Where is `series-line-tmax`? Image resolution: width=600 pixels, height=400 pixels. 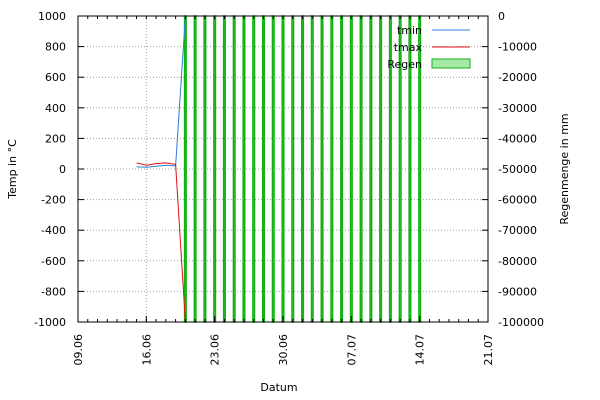
series-line-tmax is located at coordinates (161, 242).